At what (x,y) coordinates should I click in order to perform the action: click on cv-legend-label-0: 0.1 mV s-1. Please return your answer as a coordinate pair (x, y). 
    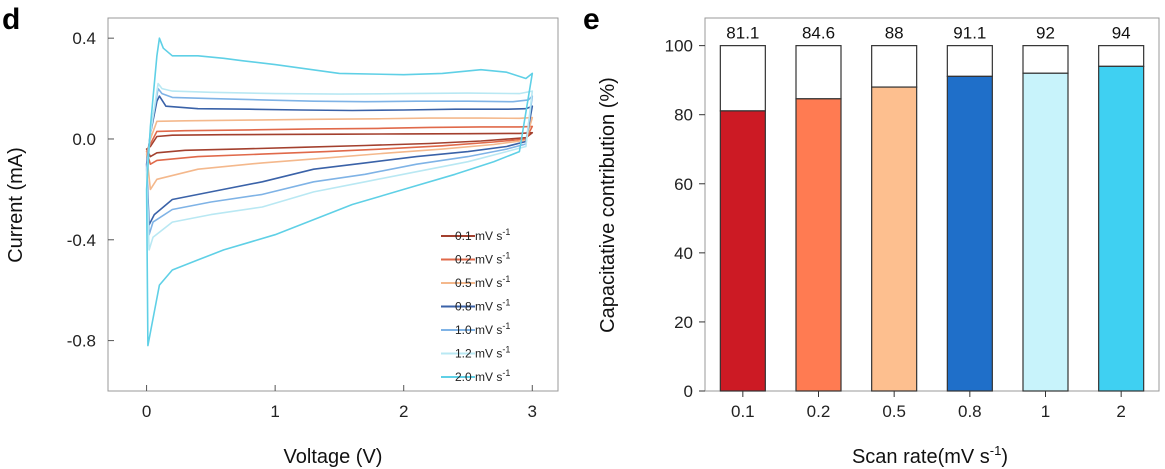
    Looking at the image, I should click on (482, 235).